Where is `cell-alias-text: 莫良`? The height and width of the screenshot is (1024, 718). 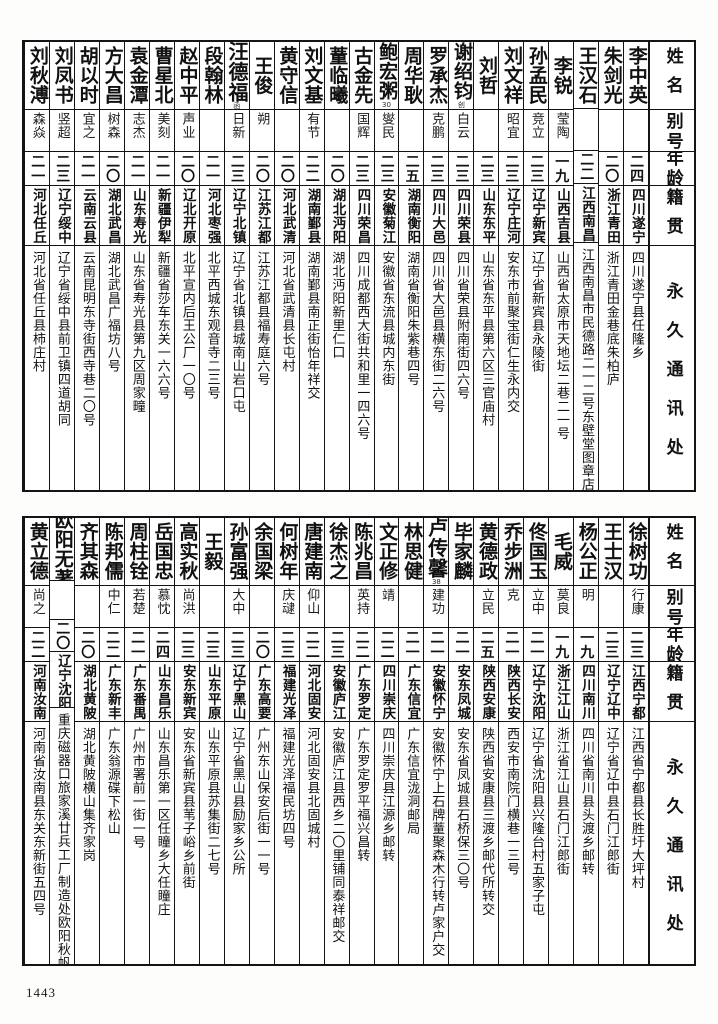
cell-alias-text: 莫良 is located at coordinates (561, 601).